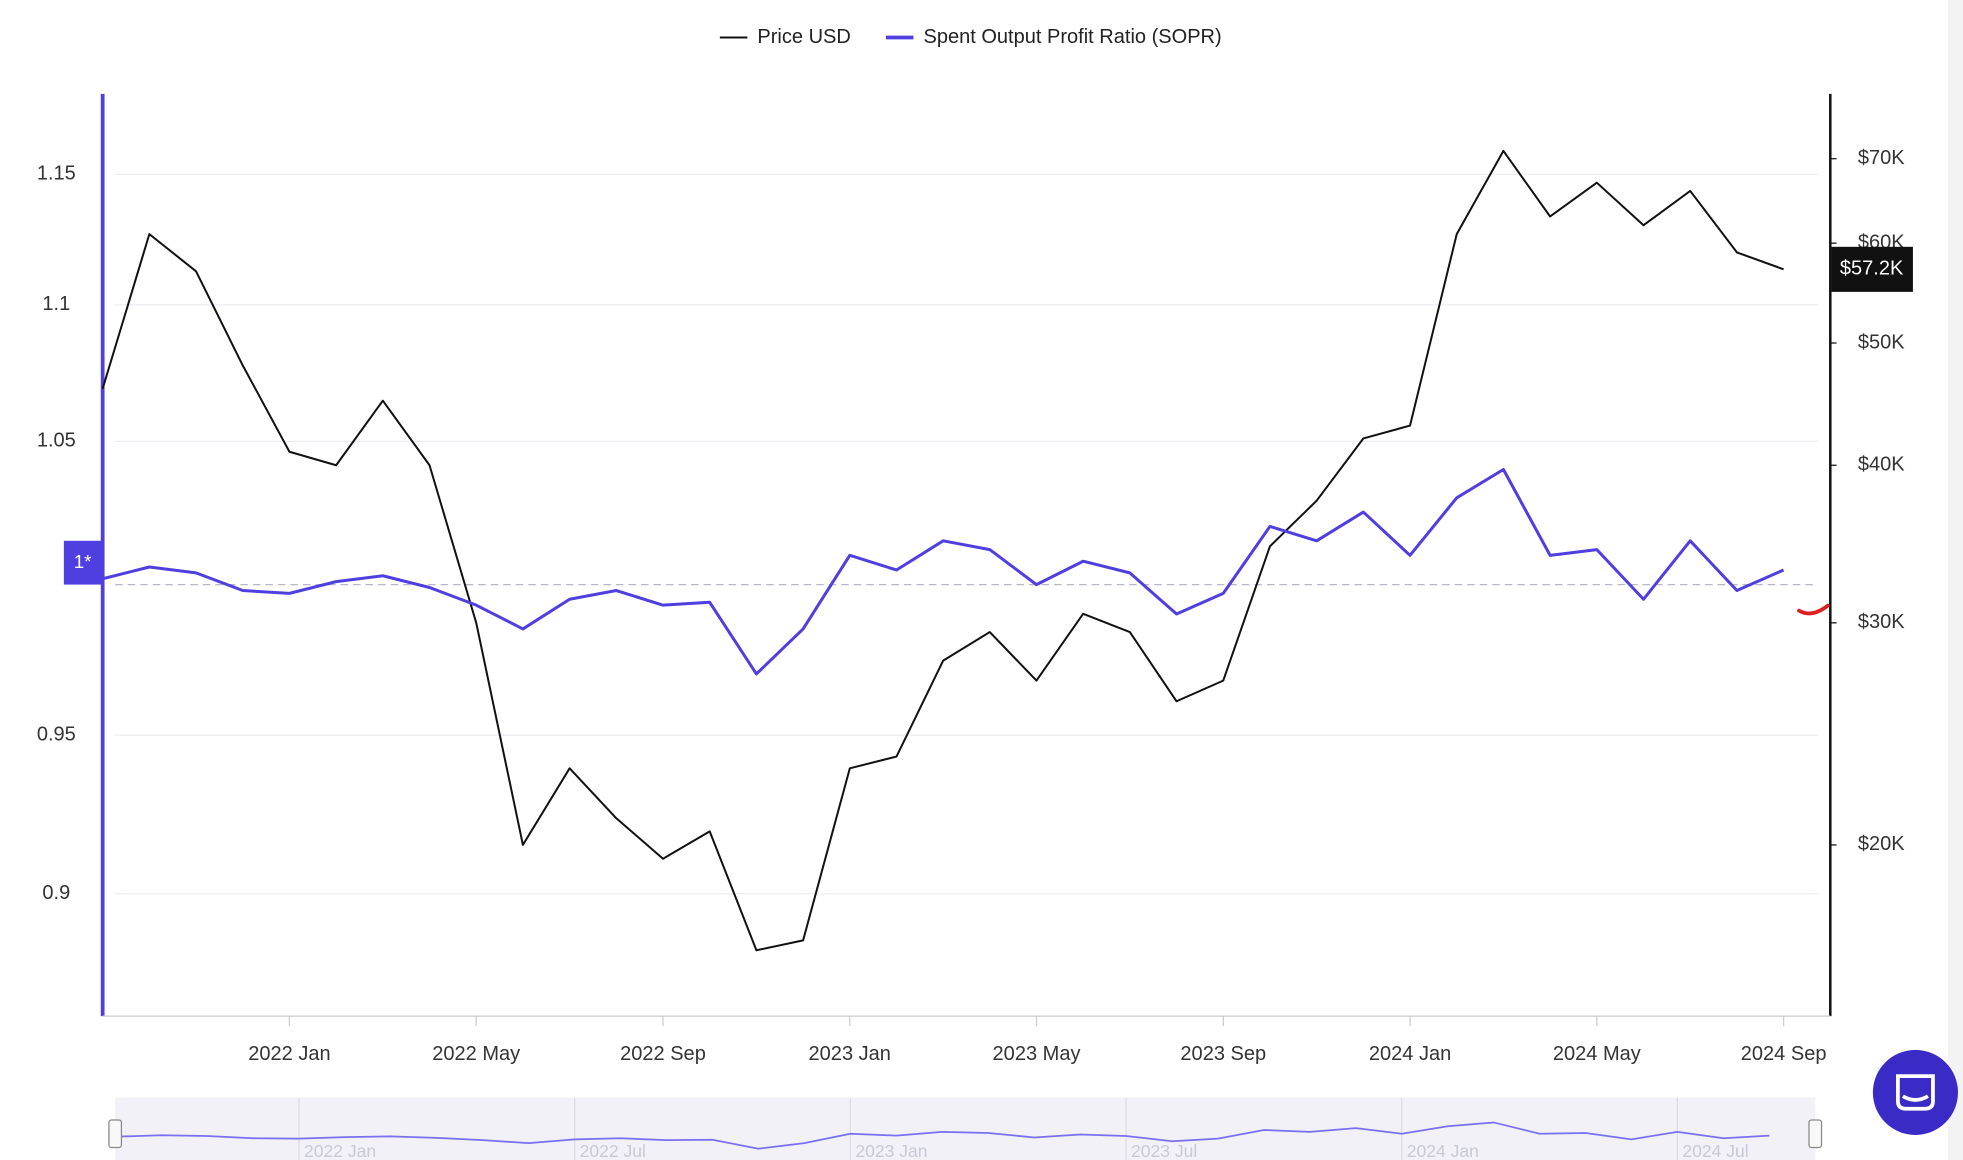 The height and width of the screenshot is (1160, 1963). What do you see at coordinates (1881, 342) in the screenshot?
I see `y2-tick-label: $50K` at bounding box center [1881, 342].